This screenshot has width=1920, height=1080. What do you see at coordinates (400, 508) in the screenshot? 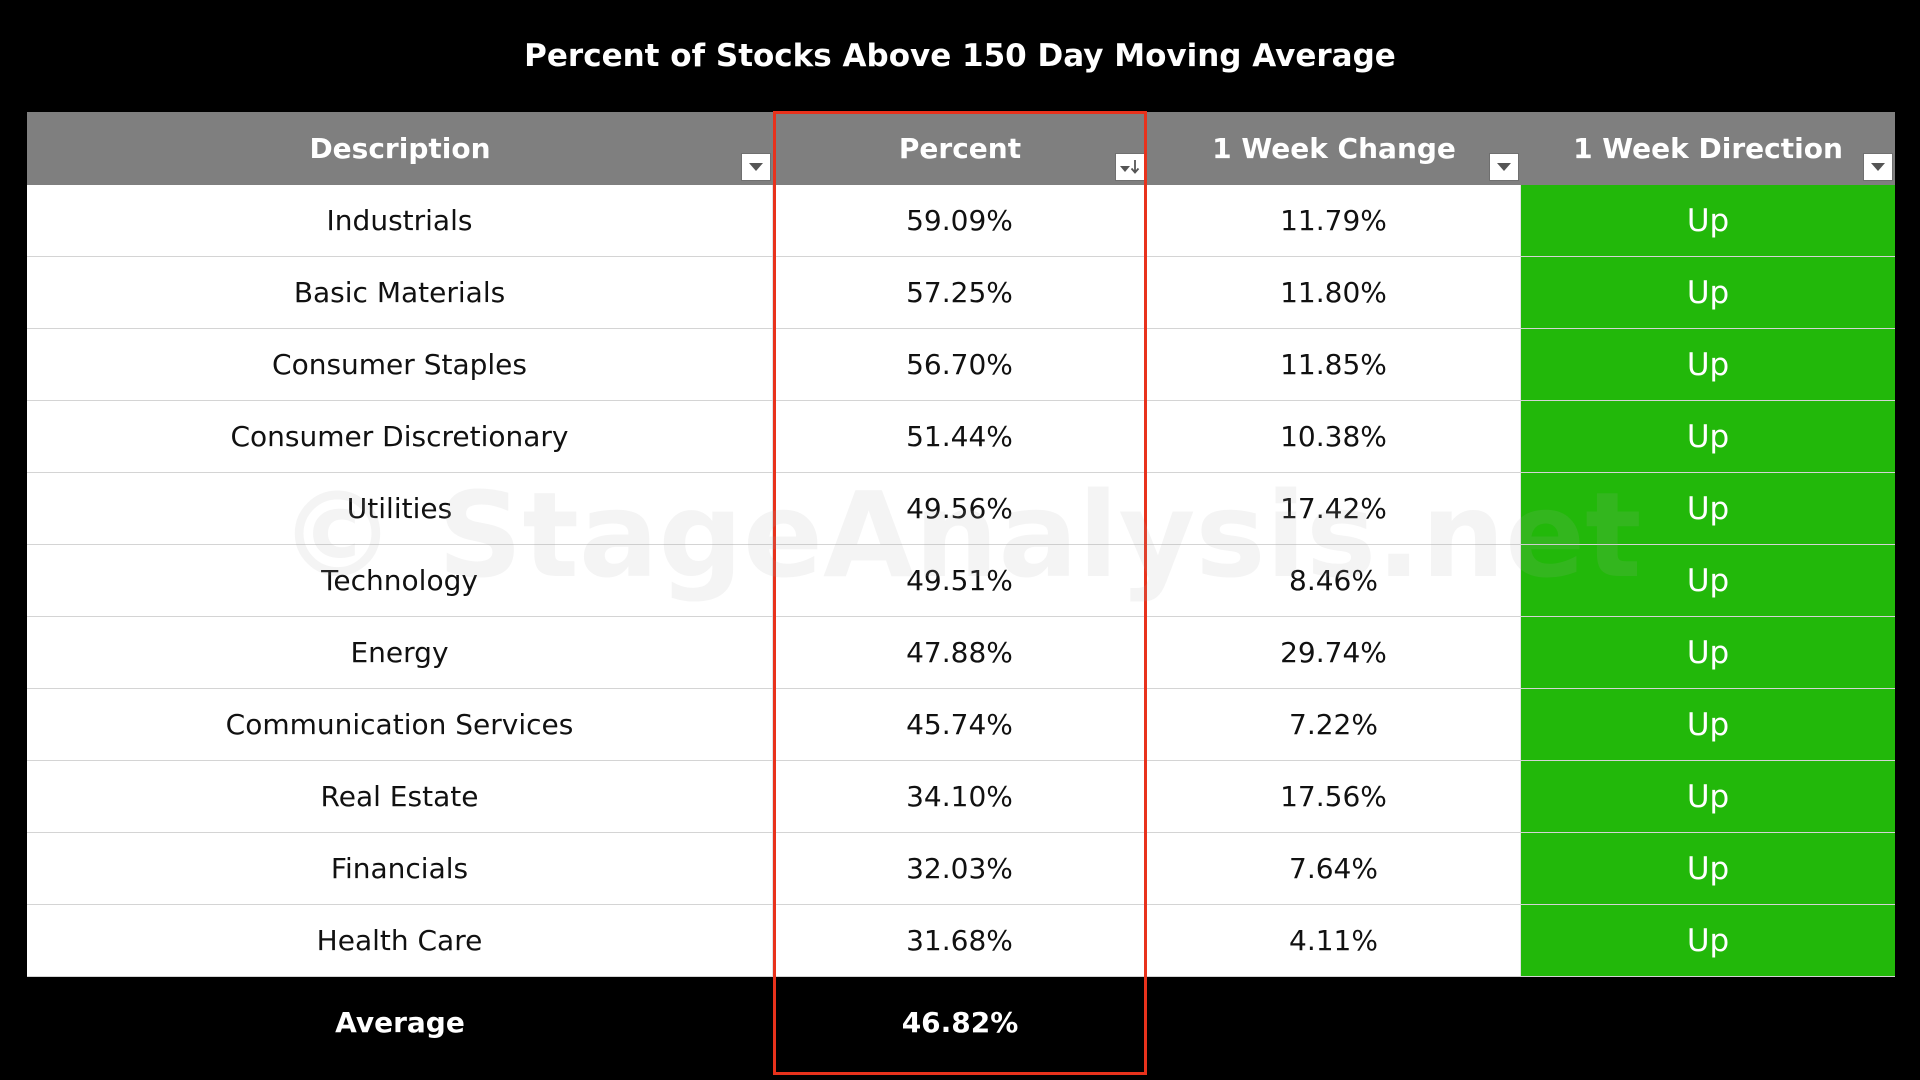
I see `description-cell: Utilities` at bounding box center [400, 508].